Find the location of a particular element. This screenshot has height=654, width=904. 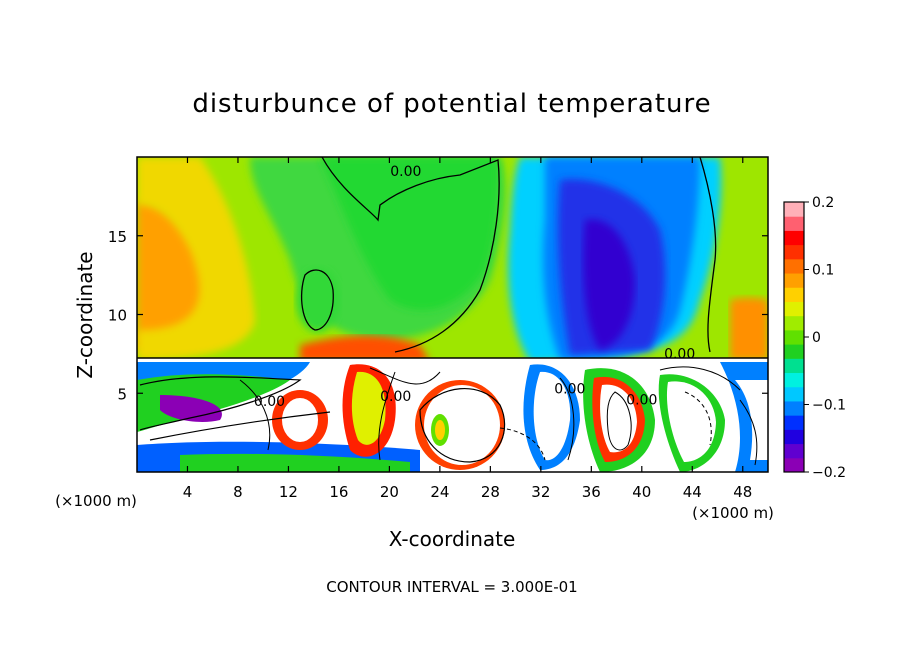

band-deep-blue is located at coordinates (609, 284).